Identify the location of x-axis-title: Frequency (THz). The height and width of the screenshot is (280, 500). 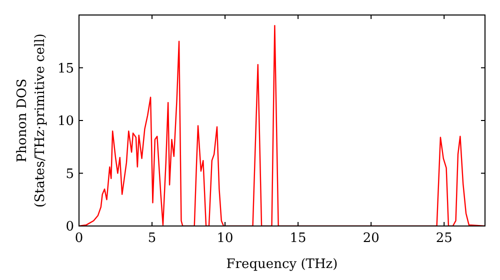
(282, 264).